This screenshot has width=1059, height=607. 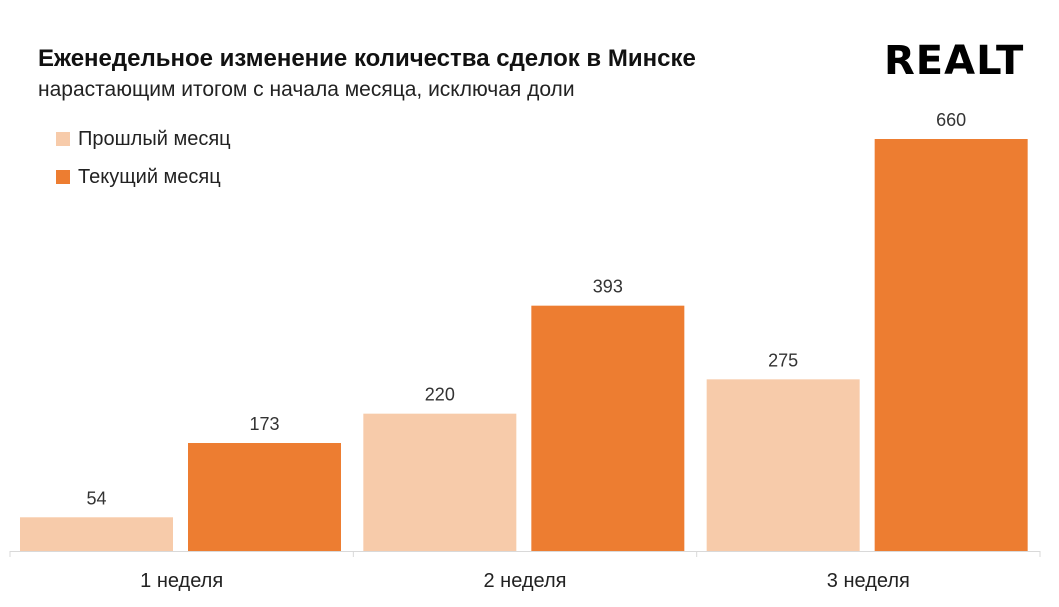 I want to click on legend: Прошлый месяц Текущий месяц, so click(x=143, y=158).